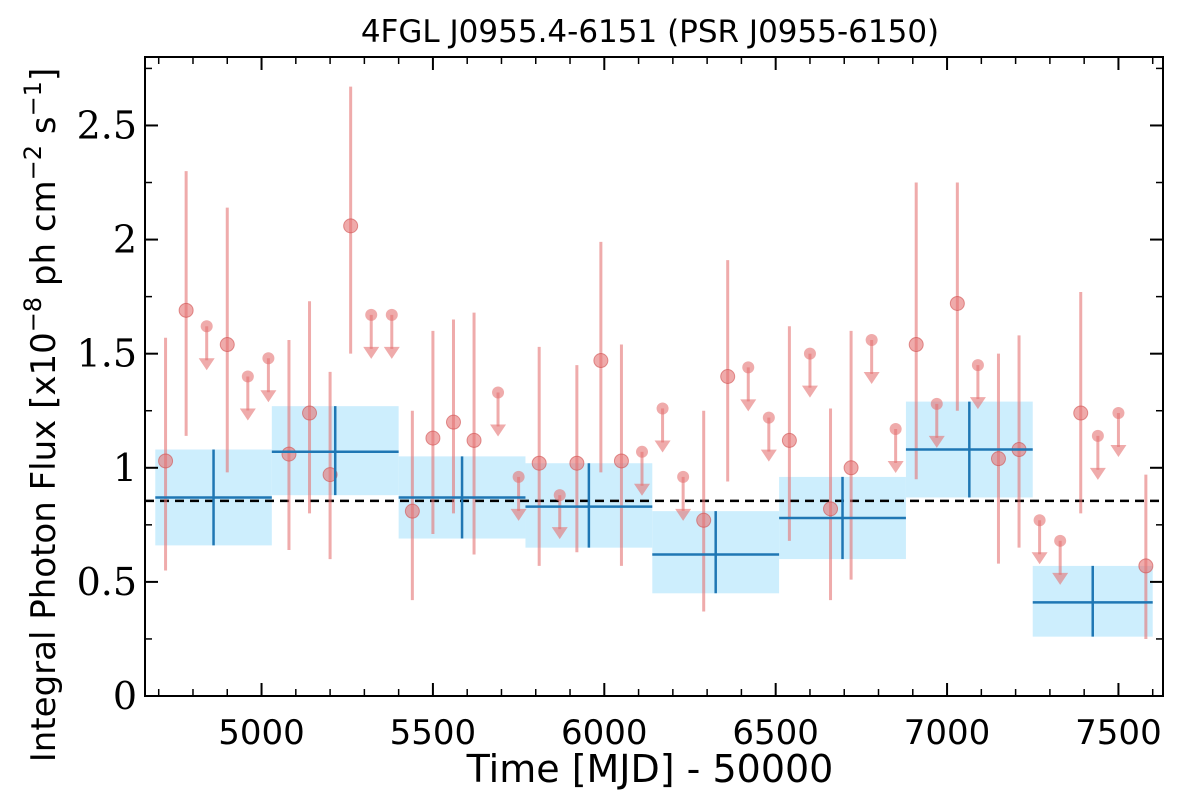 The height and width of the screenshot is (800, 1200). I want to click on y-axis-label-mid2: s, so click(44, 130).